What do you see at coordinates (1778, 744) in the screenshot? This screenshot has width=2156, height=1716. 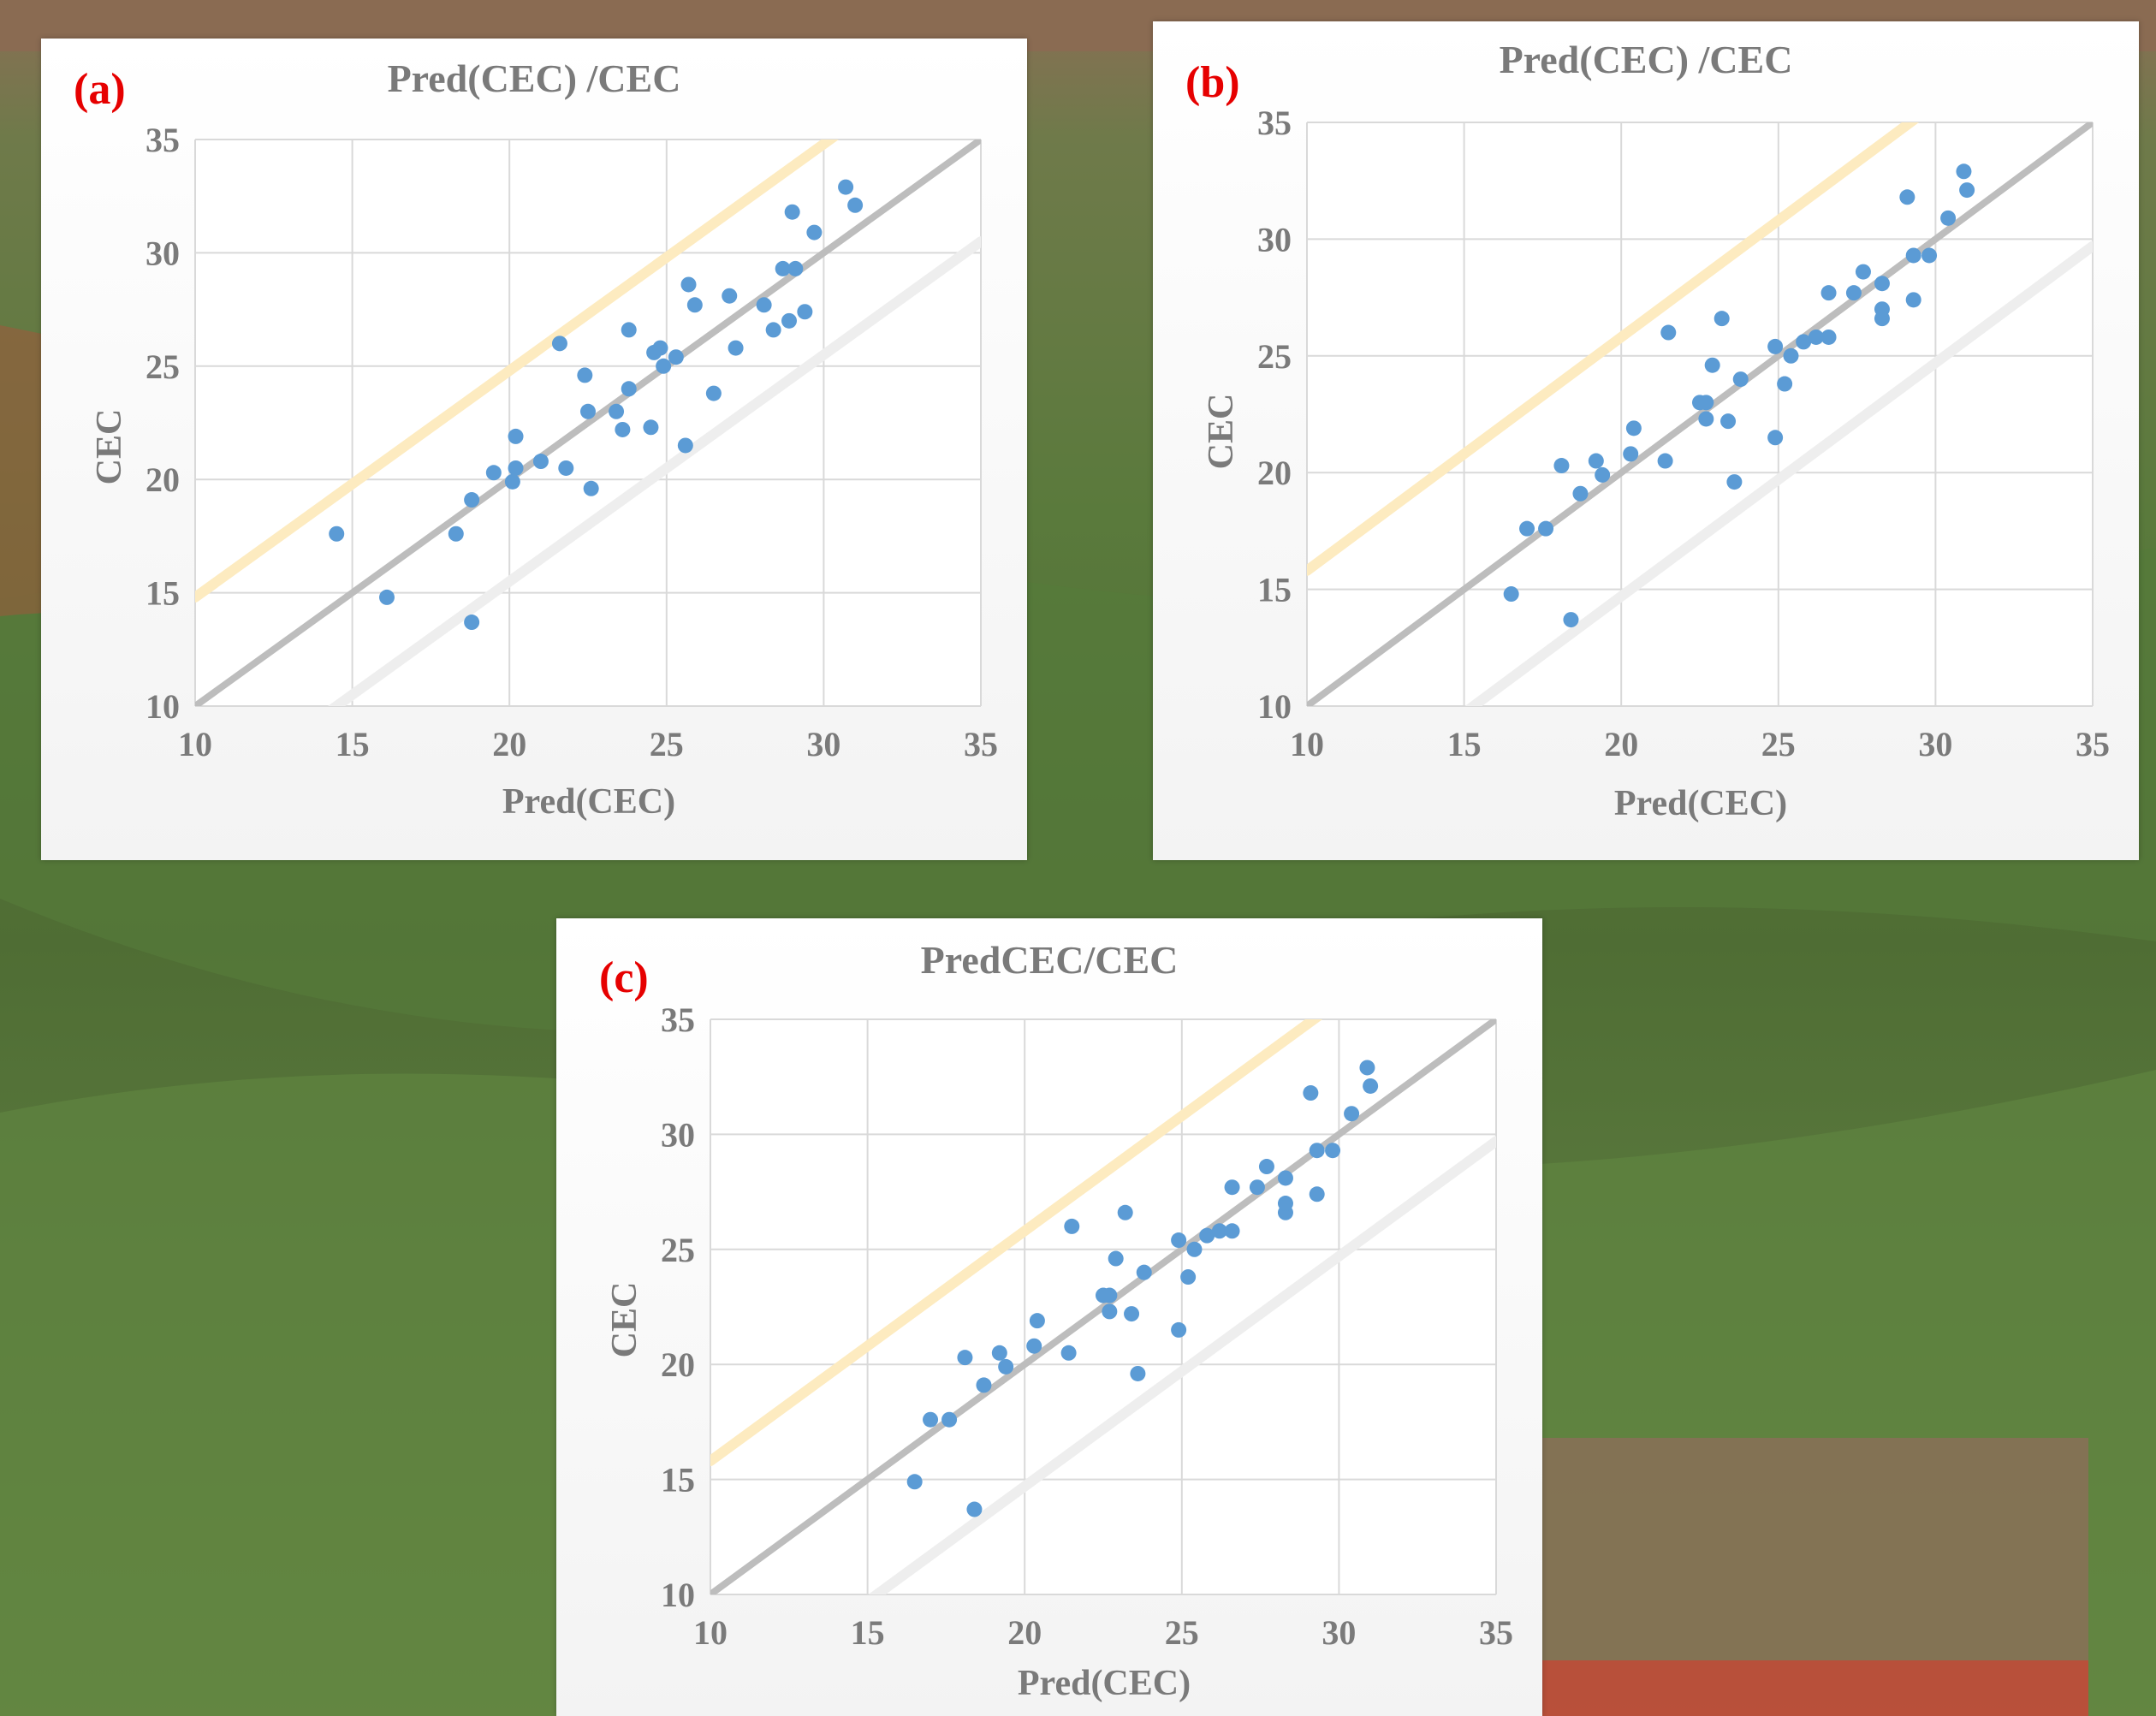 I see `x-tick-label: 25` at bounding box center [1778, 744].